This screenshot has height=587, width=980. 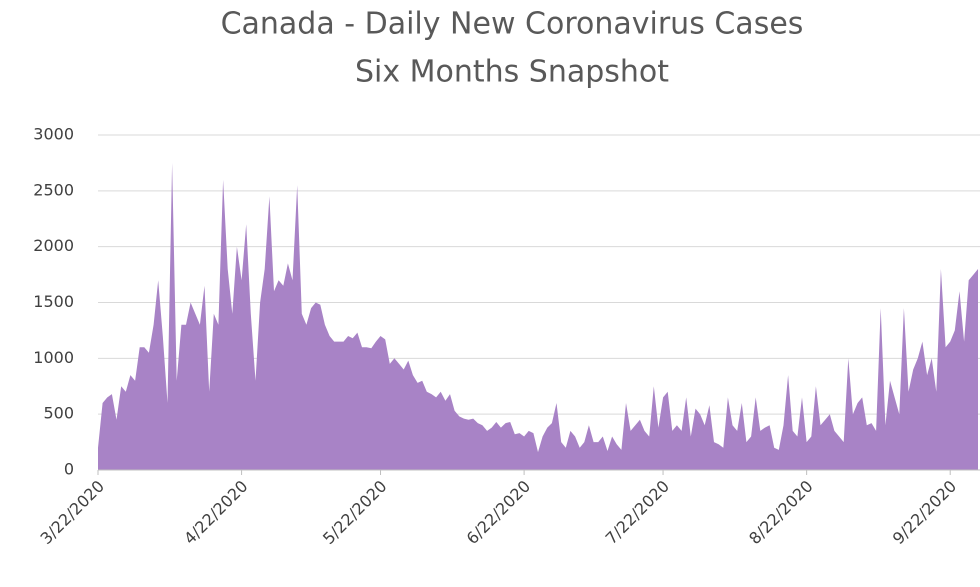 I want to click on y-tick-label: 3000, so click(x=53, y=134).